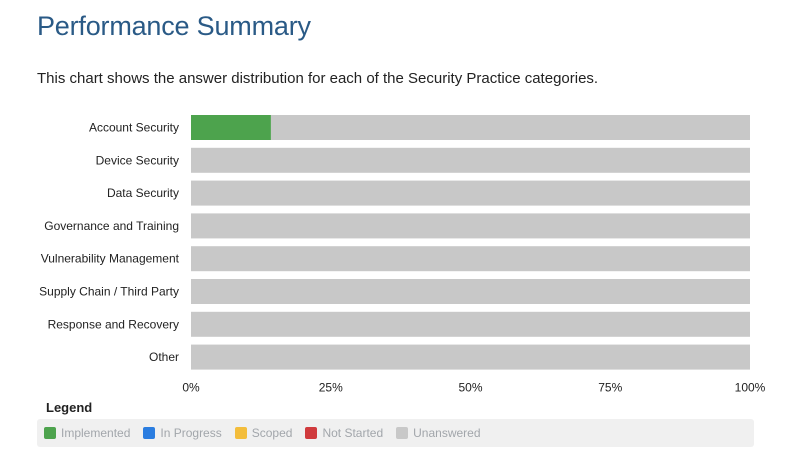 The width and height of the screenshot is (800, 467). I want to click on bar-unanswered-device-security, so click(470, 160).